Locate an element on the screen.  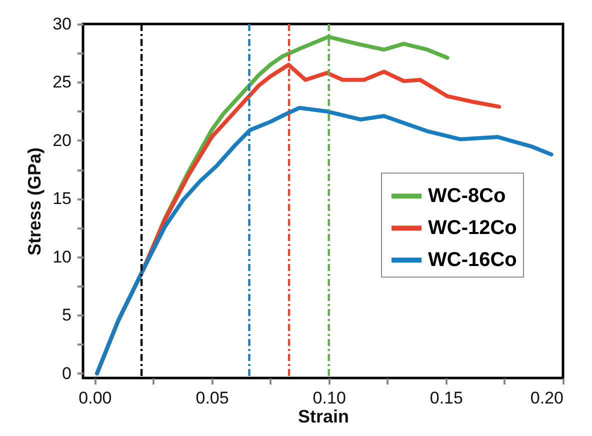
y-tick-label: 25 is located at coordinates (62, 82).